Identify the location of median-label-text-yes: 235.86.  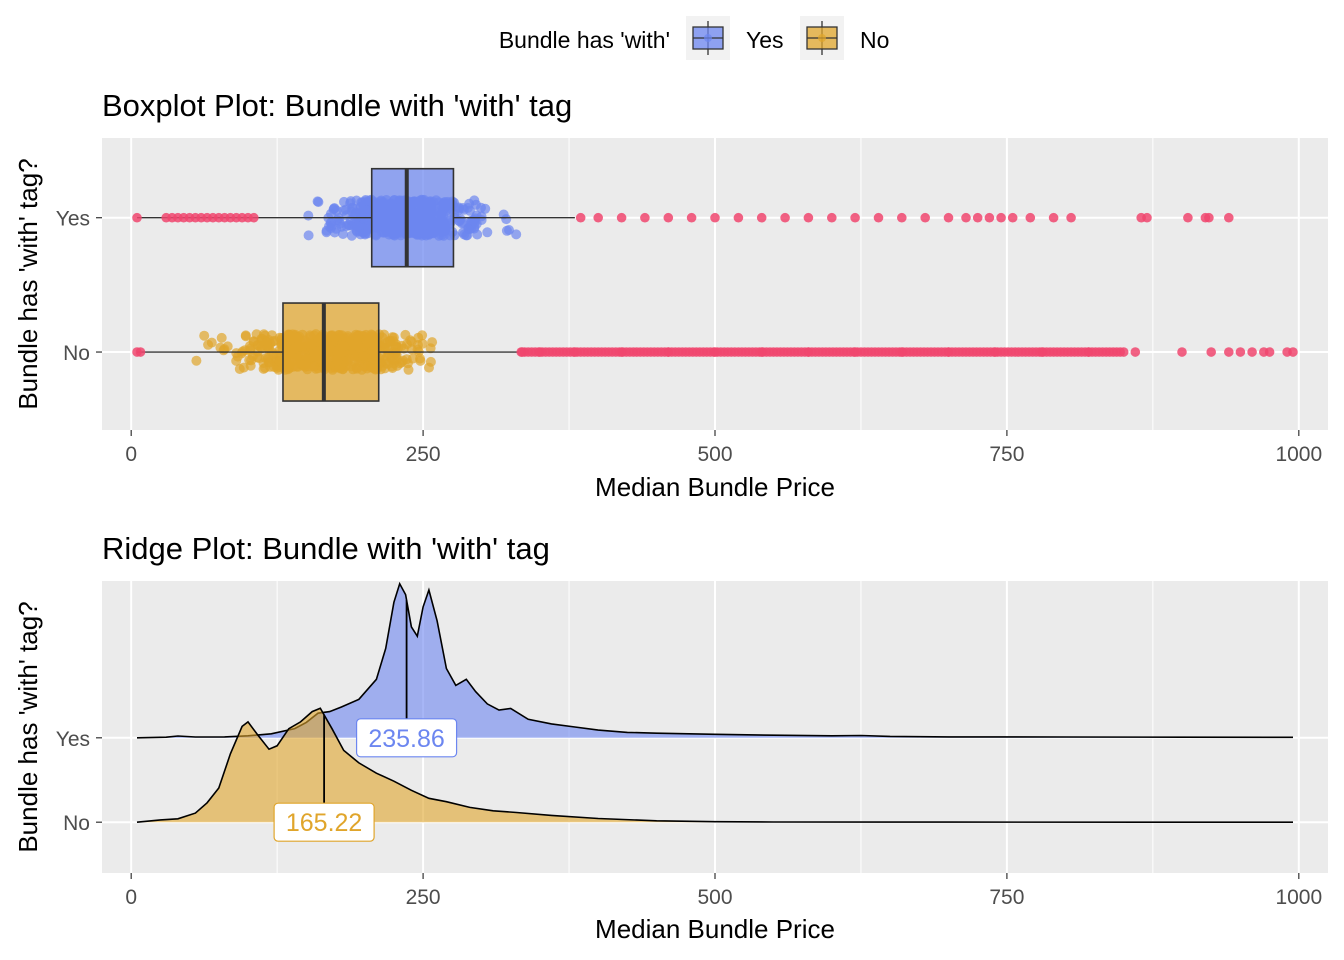
(406, 739).